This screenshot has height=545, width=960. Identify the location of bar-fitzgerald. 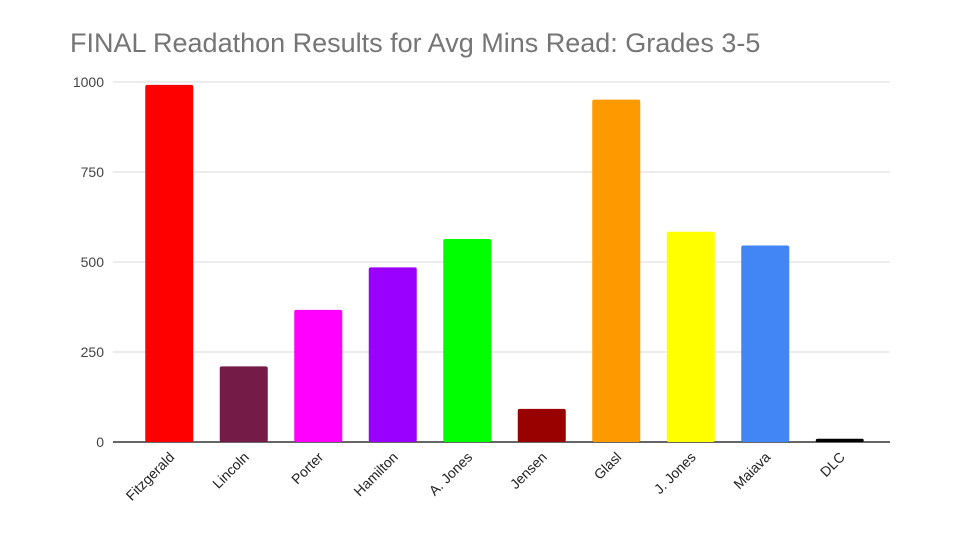
(169, 263).